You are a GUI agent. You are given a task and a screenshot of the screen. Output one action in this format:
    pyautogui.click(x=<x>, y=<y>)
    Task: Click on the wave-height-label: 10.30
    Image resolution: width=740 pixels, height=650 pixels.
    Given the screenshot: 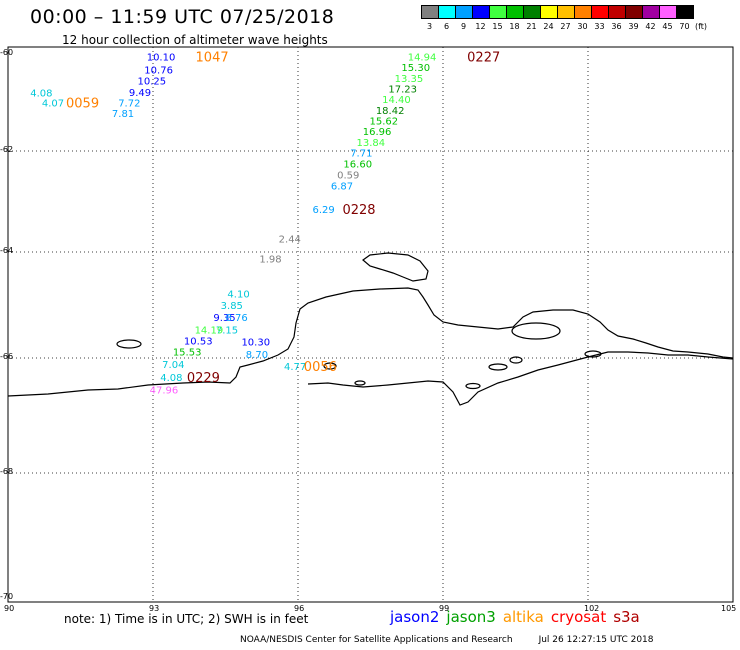 What is the action you would take?
    pyautogui.click(x=255, y=343)
    